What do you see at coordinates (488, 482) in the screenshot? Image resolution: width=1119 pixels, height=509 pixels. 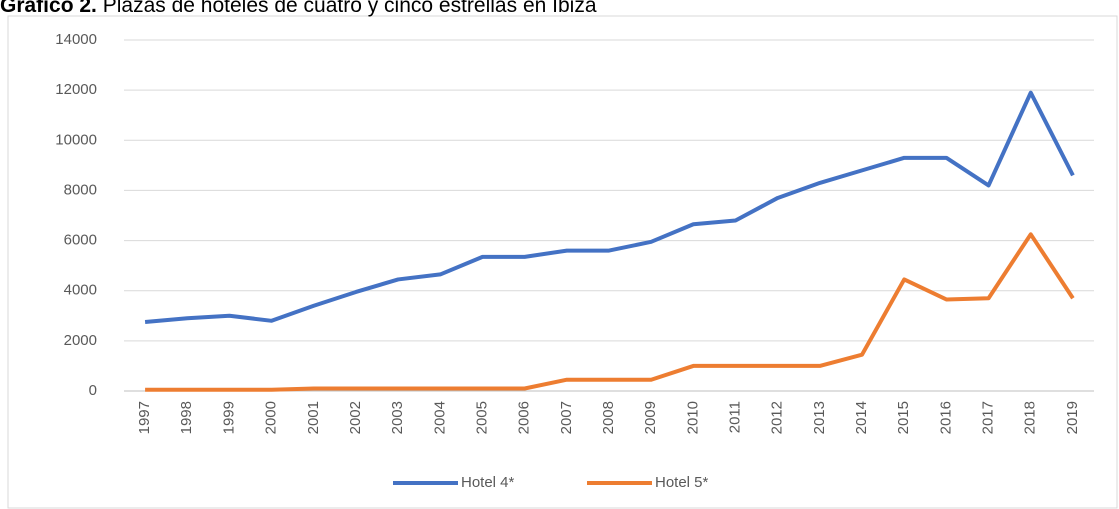 I see `legend-label: Hotel 4*` at bounding box center [488, 482].